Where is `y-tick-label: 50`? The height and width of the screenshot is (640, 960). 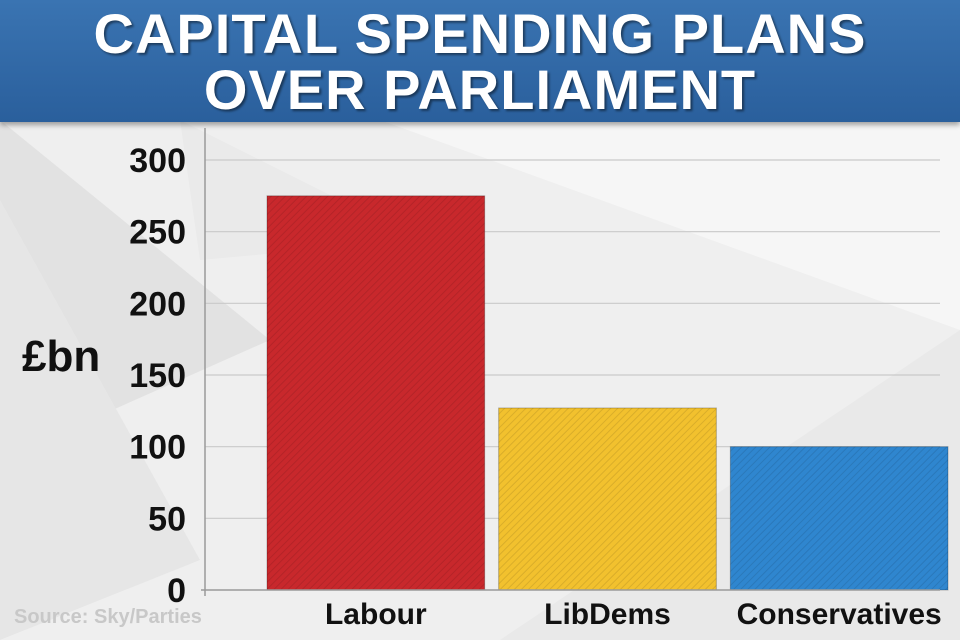 y-tick-label: 50 is located at coordinates (167, 519).